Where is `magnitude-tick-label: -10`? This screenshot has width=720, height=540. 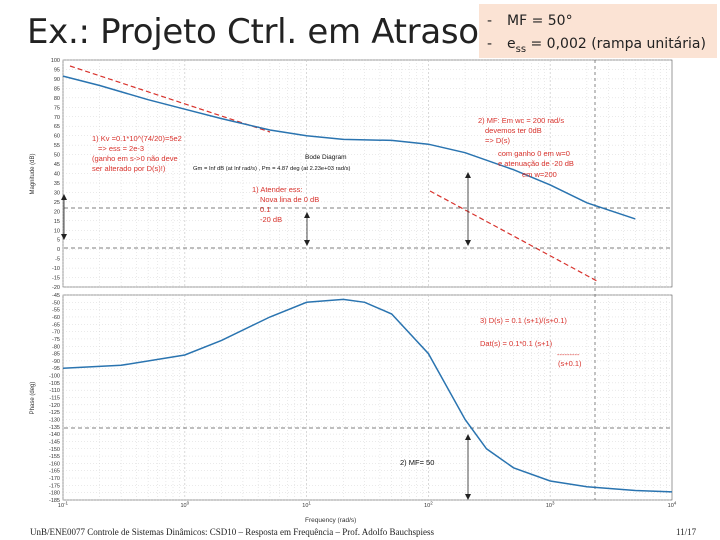
magnitude-tick-label: -10 is located at coordinates (56, 269).